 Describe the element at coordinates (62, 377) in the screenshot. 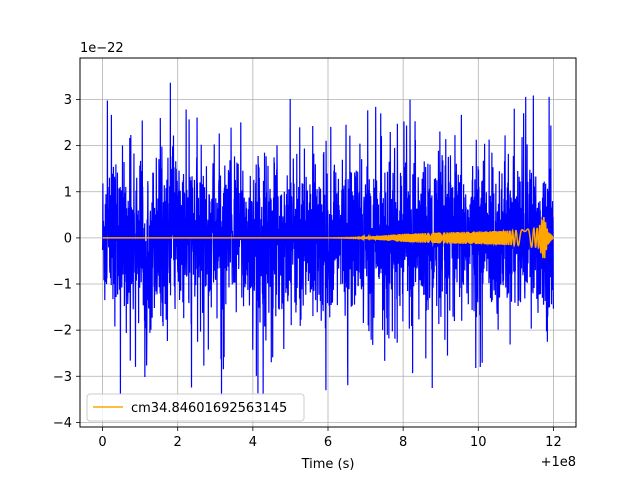

I see `y-tick-label: −3` at that location.